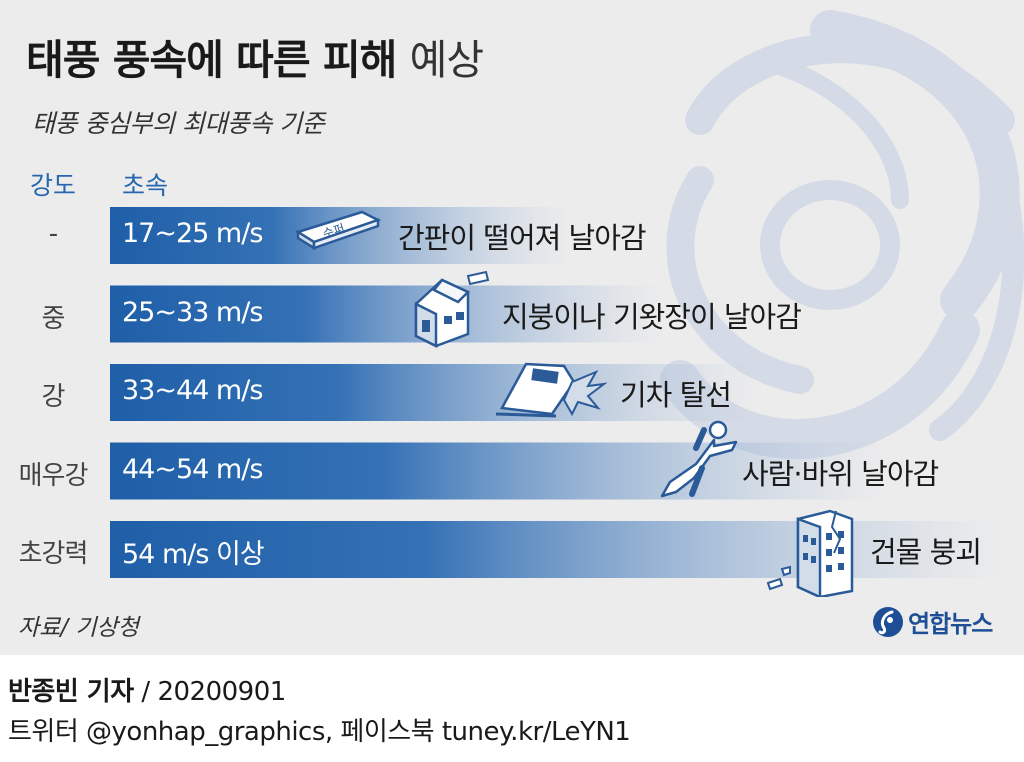  I want to click on credit-date: 20200901, so click(221, 692).